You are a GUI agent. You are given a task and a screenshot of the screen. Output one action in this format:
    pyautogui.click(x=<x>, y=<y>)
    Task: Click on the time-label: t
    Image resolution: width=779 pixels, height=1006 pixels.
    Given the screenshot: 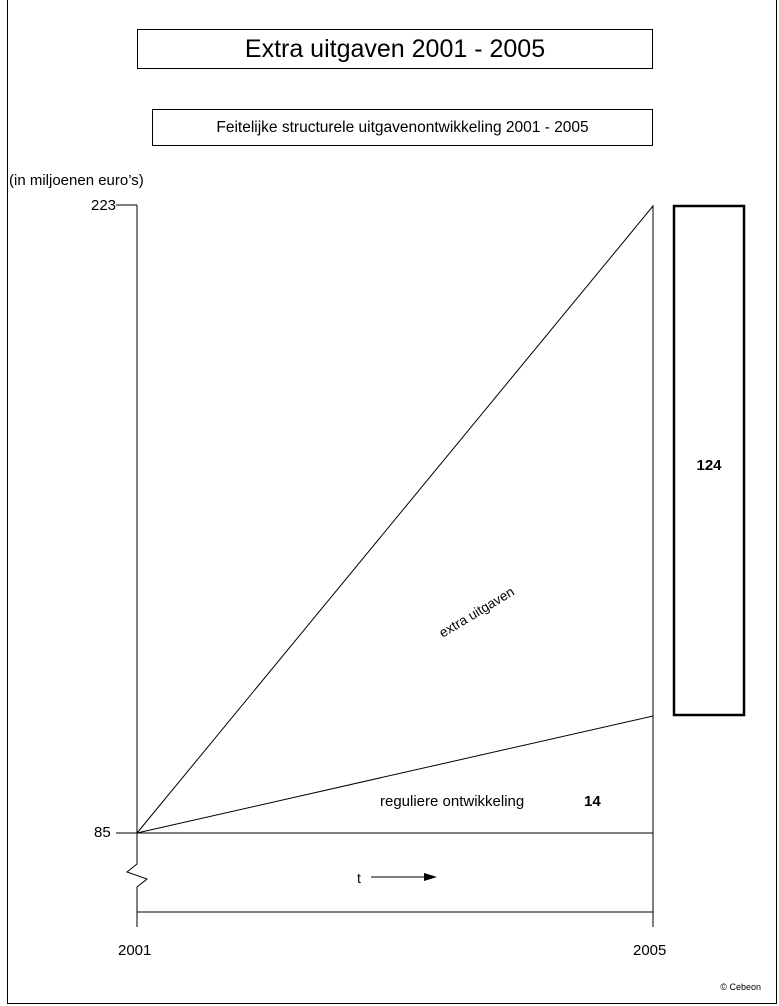 What is the action you would take?
    pyautogui.click(x=359, y=878)
    